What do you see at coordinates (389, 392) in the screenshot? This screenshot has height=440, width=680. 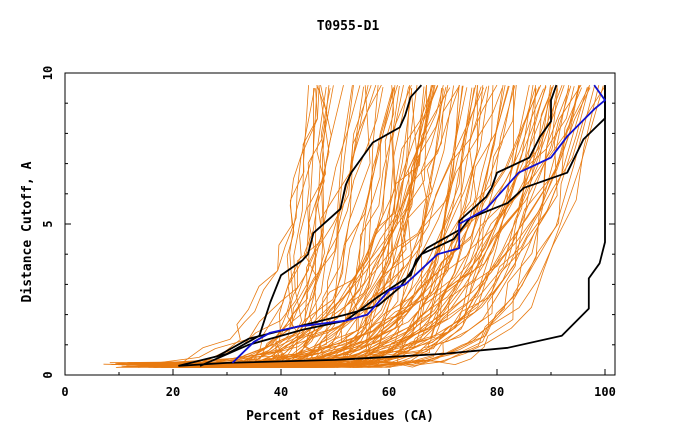 I see `x-tick-label: 60` at bounding box center [389, 392].